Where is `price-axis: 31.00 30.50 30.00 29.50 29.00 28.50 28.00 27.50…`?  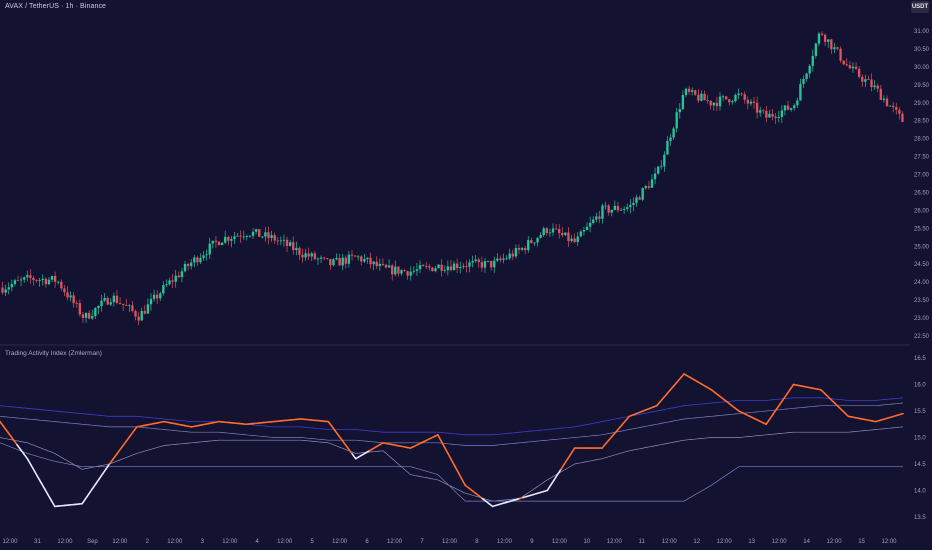 price-axis: 31.00 30.50 30.00 29.50 29.00 28.50 28.00 27.50… is located at coordinates (922, 184).